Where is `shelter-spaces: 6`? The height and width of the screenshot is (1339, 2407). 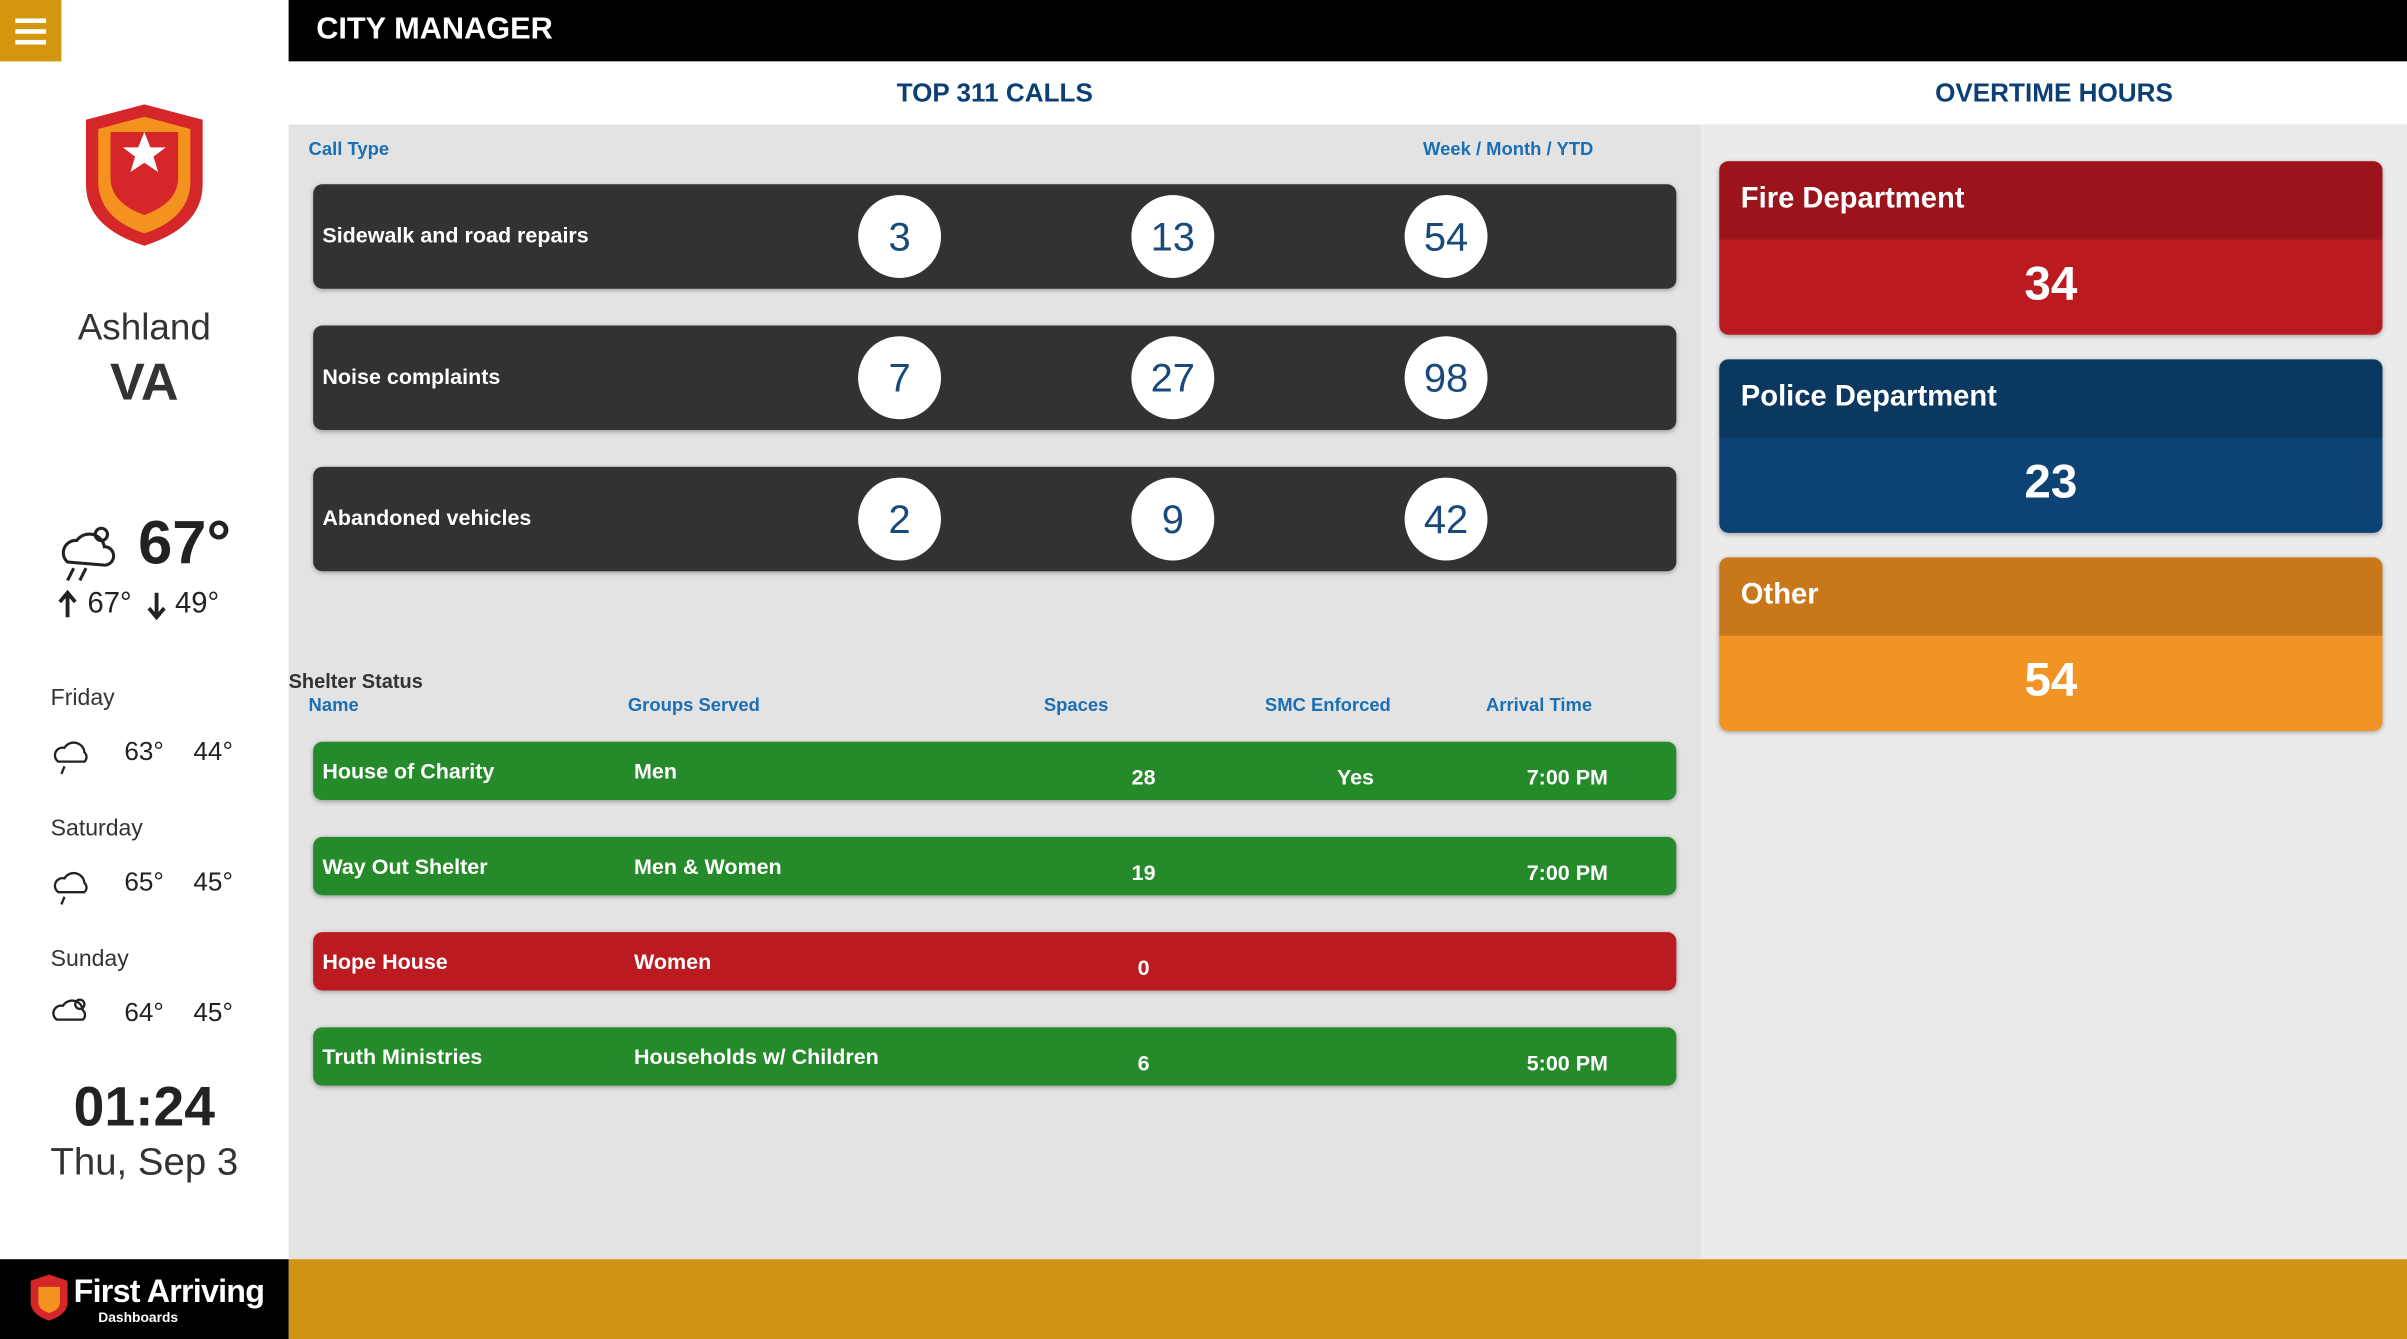 shelter-spaces: 6 is located at coordinates (1143, 1062).